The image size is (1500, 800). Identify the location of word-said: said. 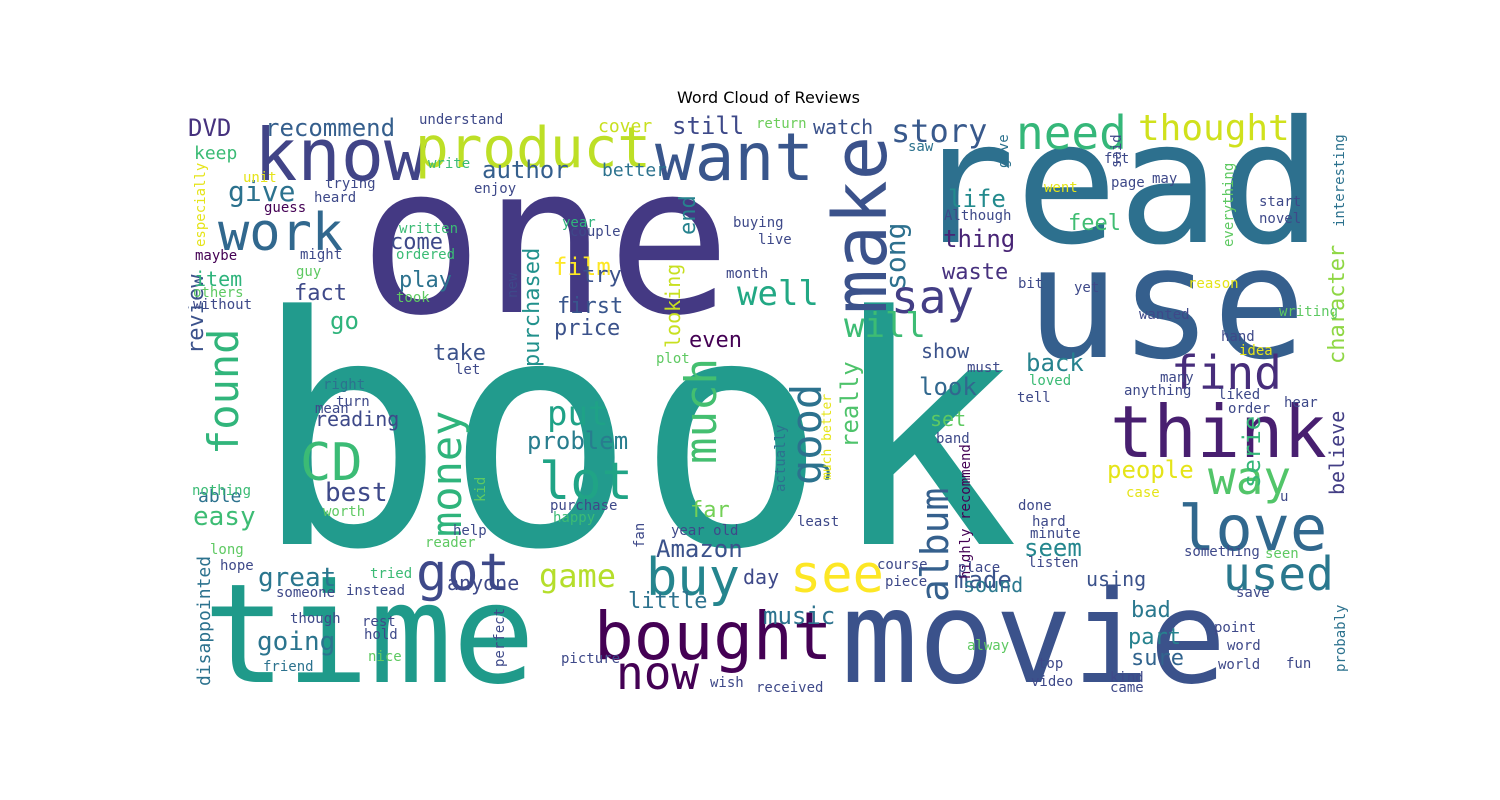
(1117, 151).